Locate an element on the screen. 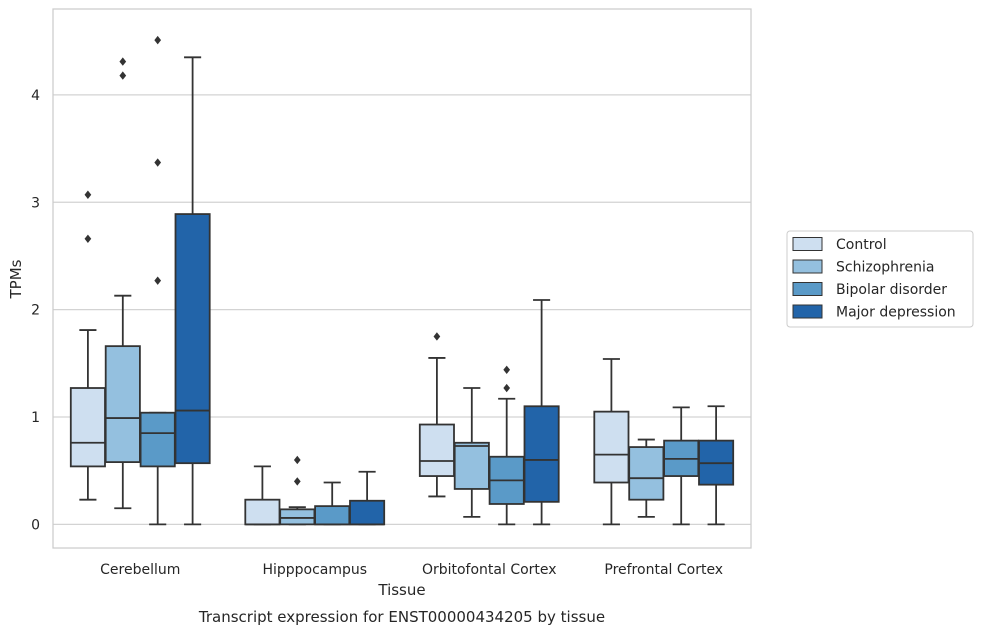  legend-frame is located at coordinates (880, 279).